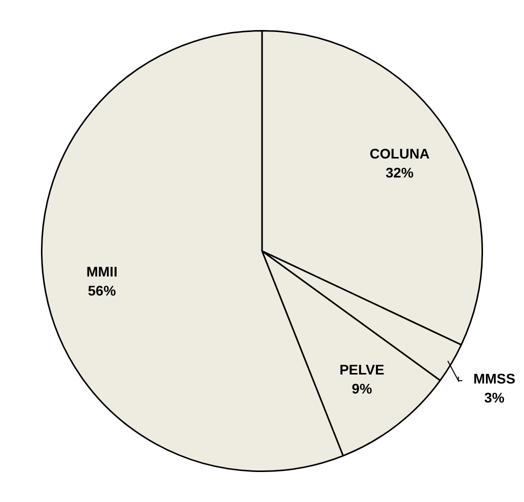 The height and width of the screenshot is (502, 524). I want to click on data-label: 3%, so click(494, 397).